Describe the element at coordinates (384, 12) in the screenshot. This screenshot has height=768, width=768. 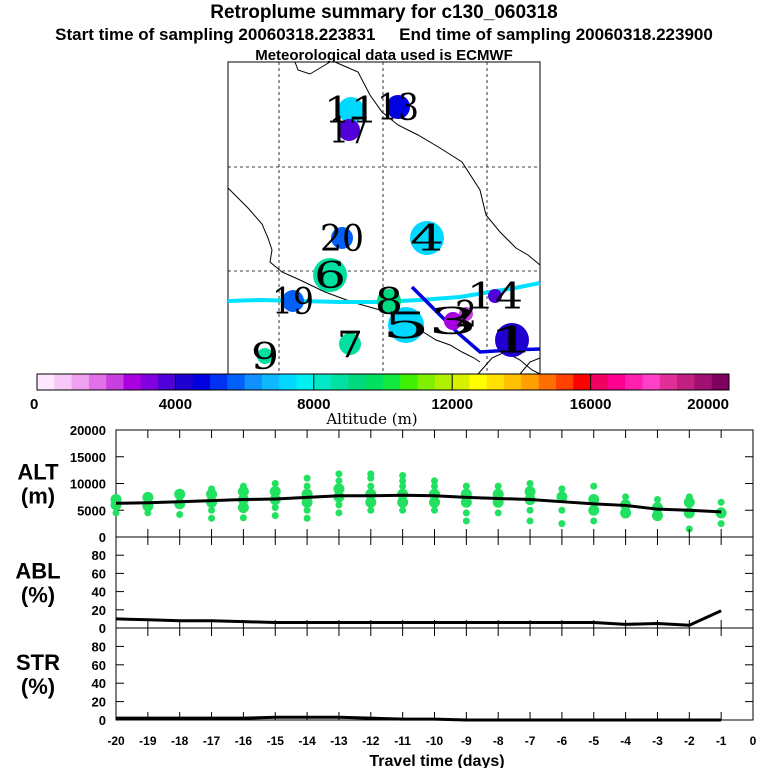
I see `chart-title: Retroplume summary for c130_060318` at that location.